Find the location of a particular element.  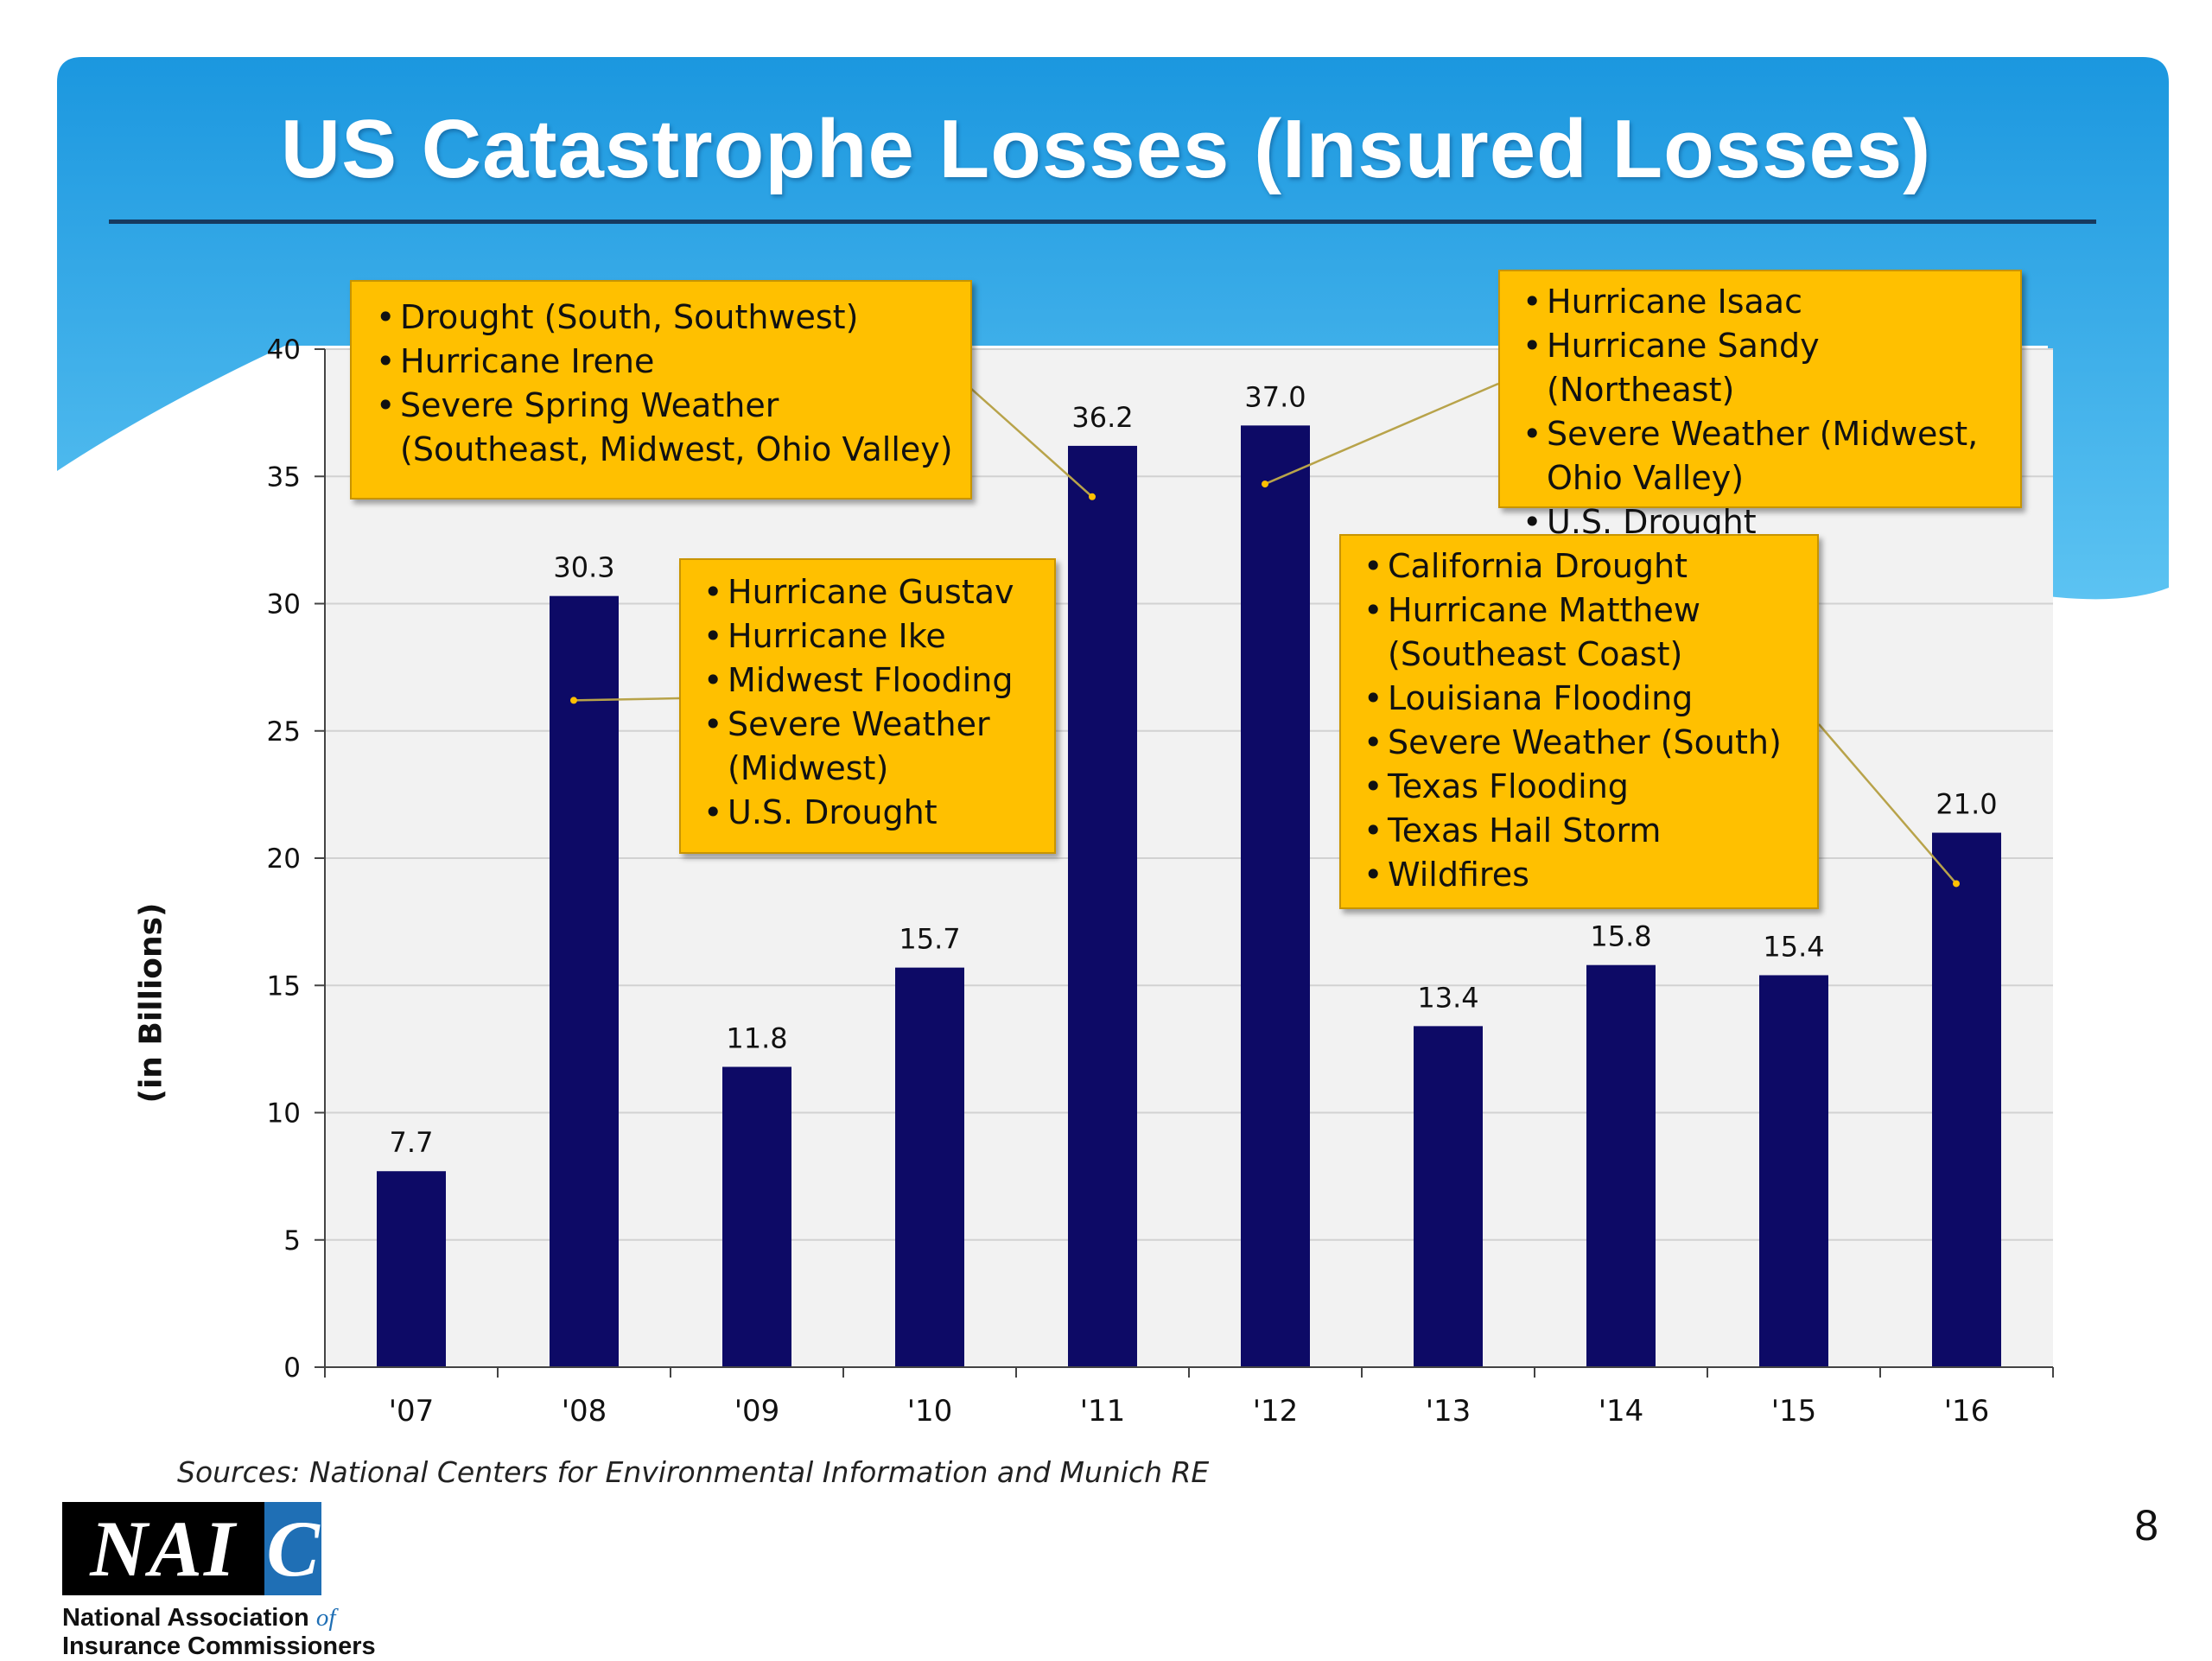

naic-logo-mark: NAI C is located at coordinates (219, 1548).